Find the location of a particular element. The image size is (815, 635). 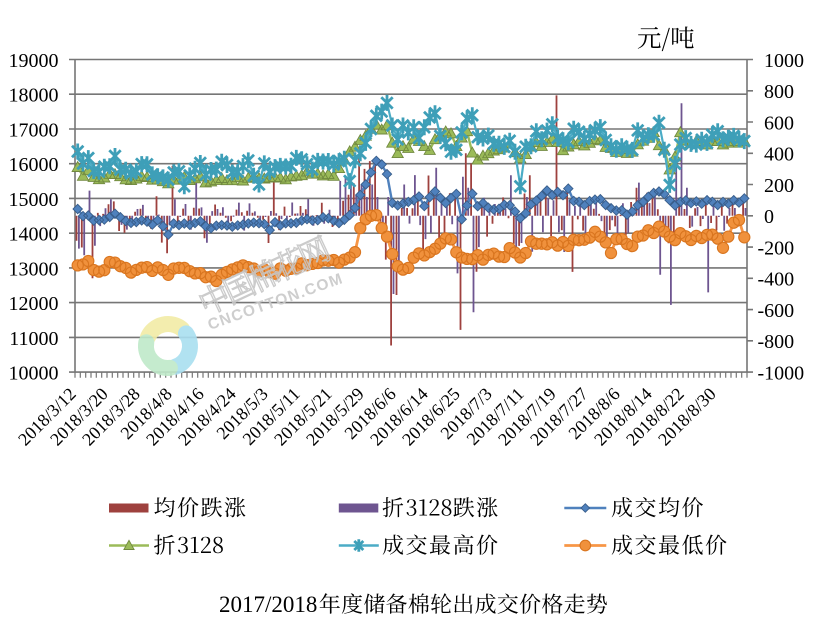

svg-text: 18000 is located at coordinates (34, 96).